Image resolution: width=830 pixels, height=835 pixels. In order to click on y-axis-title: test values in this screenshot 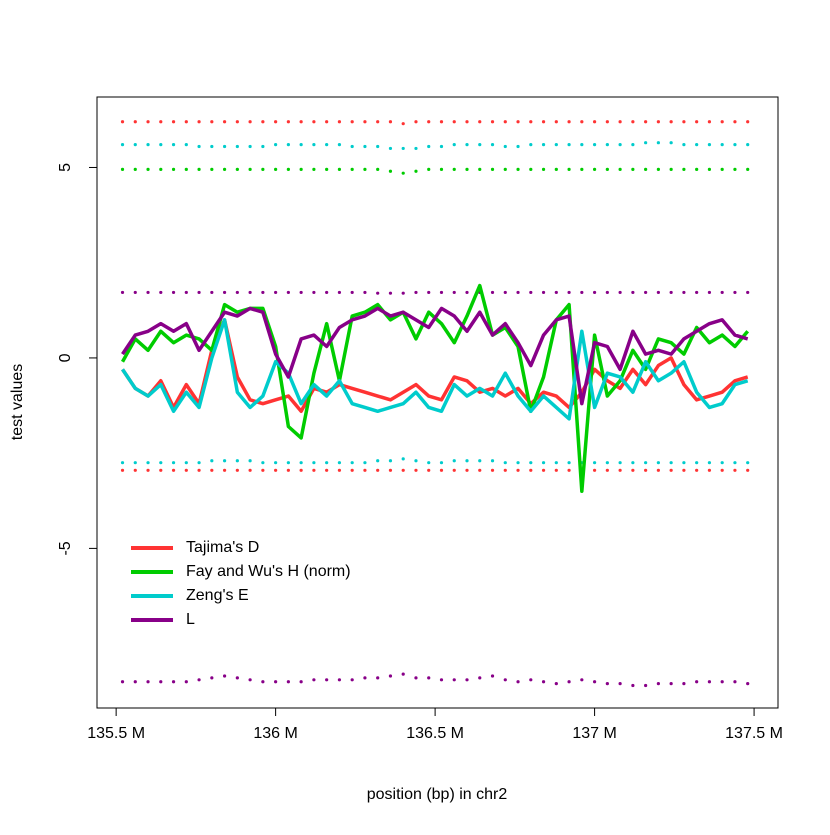, I will do `click(17, 402)`.